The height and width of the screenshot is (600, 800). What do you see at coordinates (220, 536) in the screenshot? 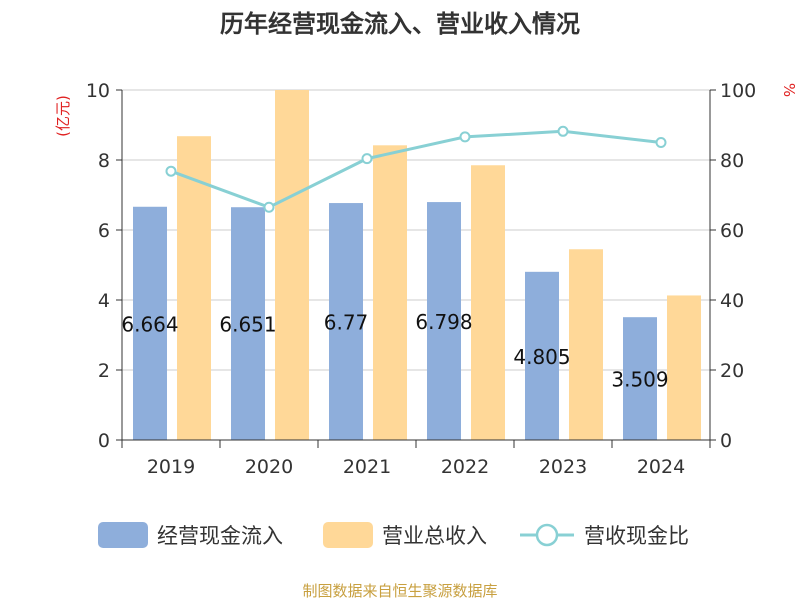
I see `legend-label-cash-inflow: 经营现金流入` at bounding box center [220, 536].